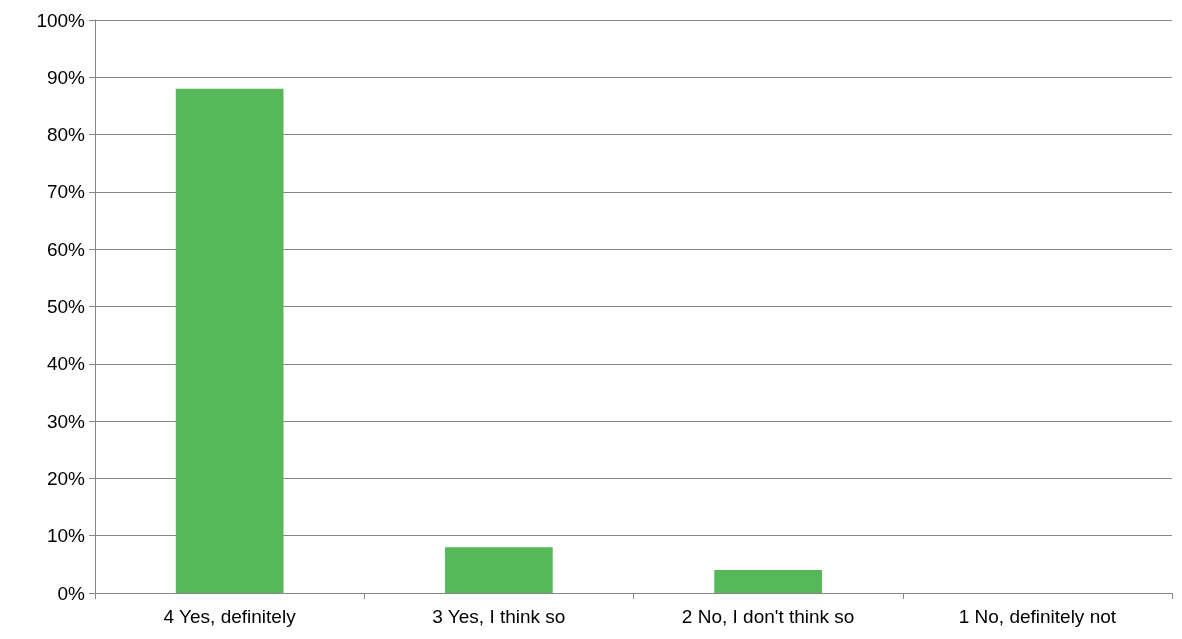 The width and height of the screenshot is (1182, 639). What do you see at coordinates (66, 249) in the screenshot?
I see `y-tick-label: 60%` at bounding box center [66, 249].